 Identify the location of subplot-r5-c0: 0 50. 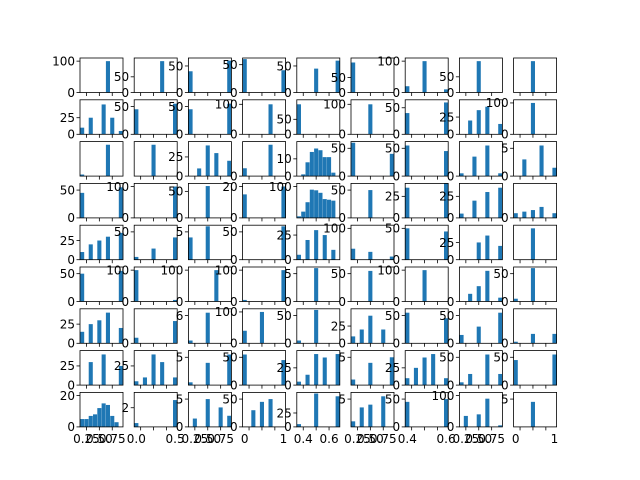
(92, 287).